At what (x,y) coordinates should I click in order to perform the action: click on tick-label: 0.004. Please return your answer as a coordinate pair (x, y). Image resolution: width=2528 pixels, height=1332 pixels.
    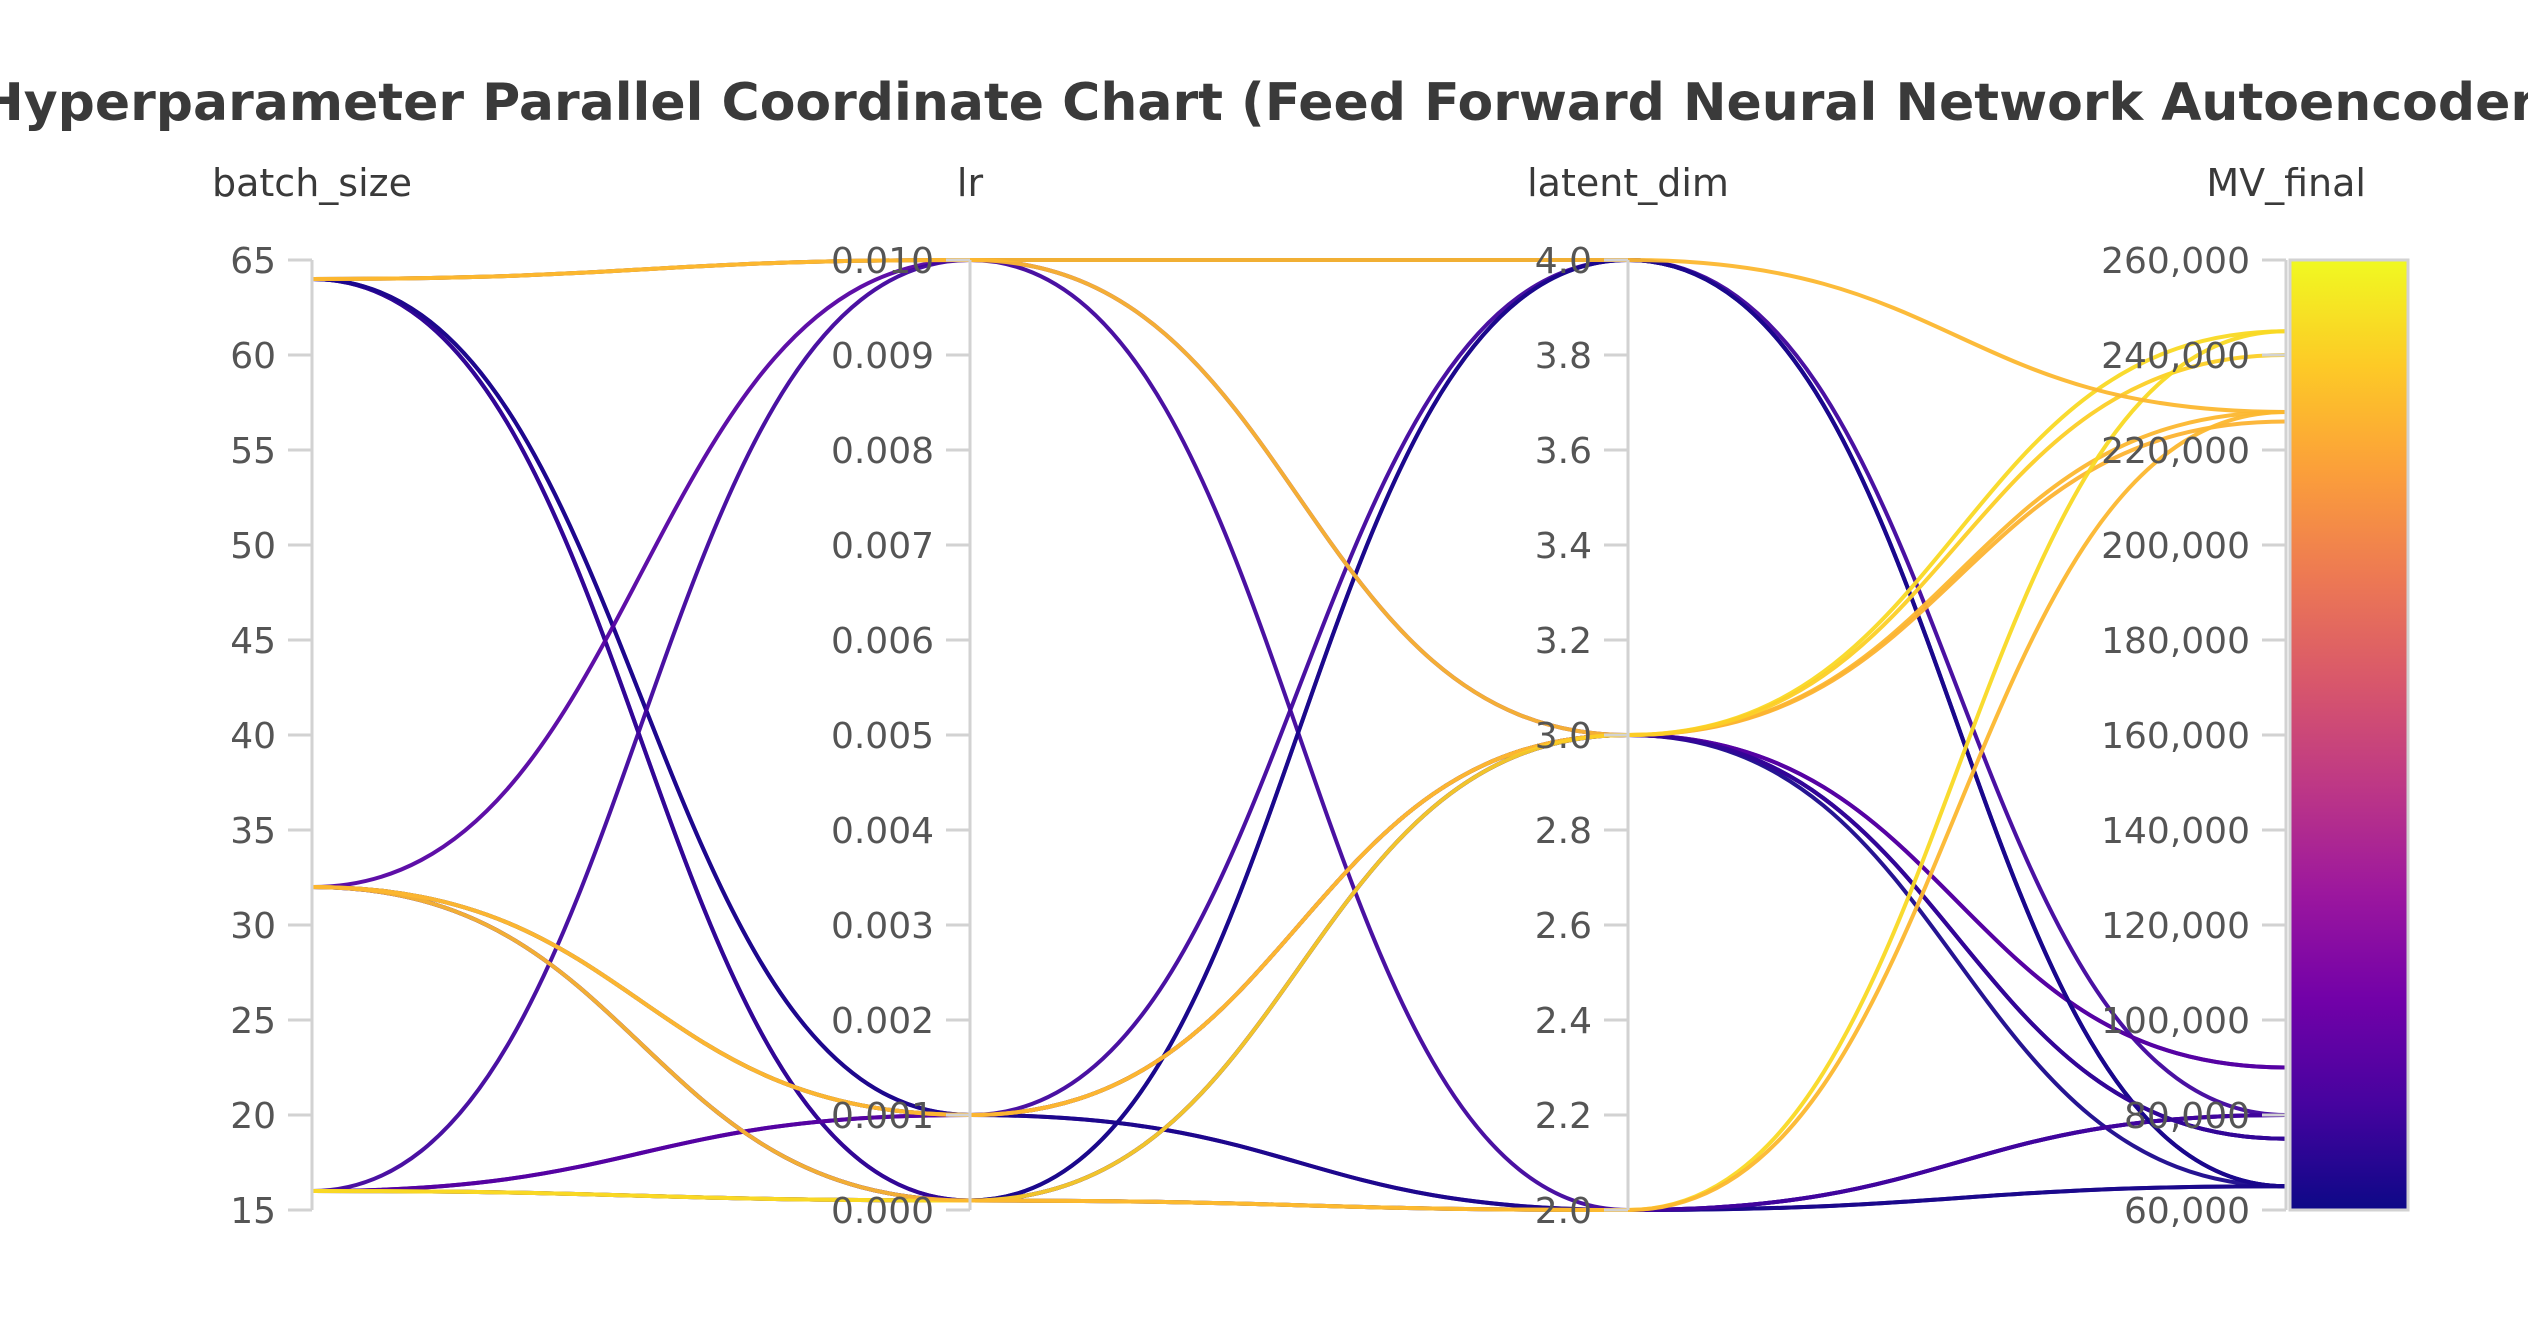
    Looking at the image, I should click on (882, 831).